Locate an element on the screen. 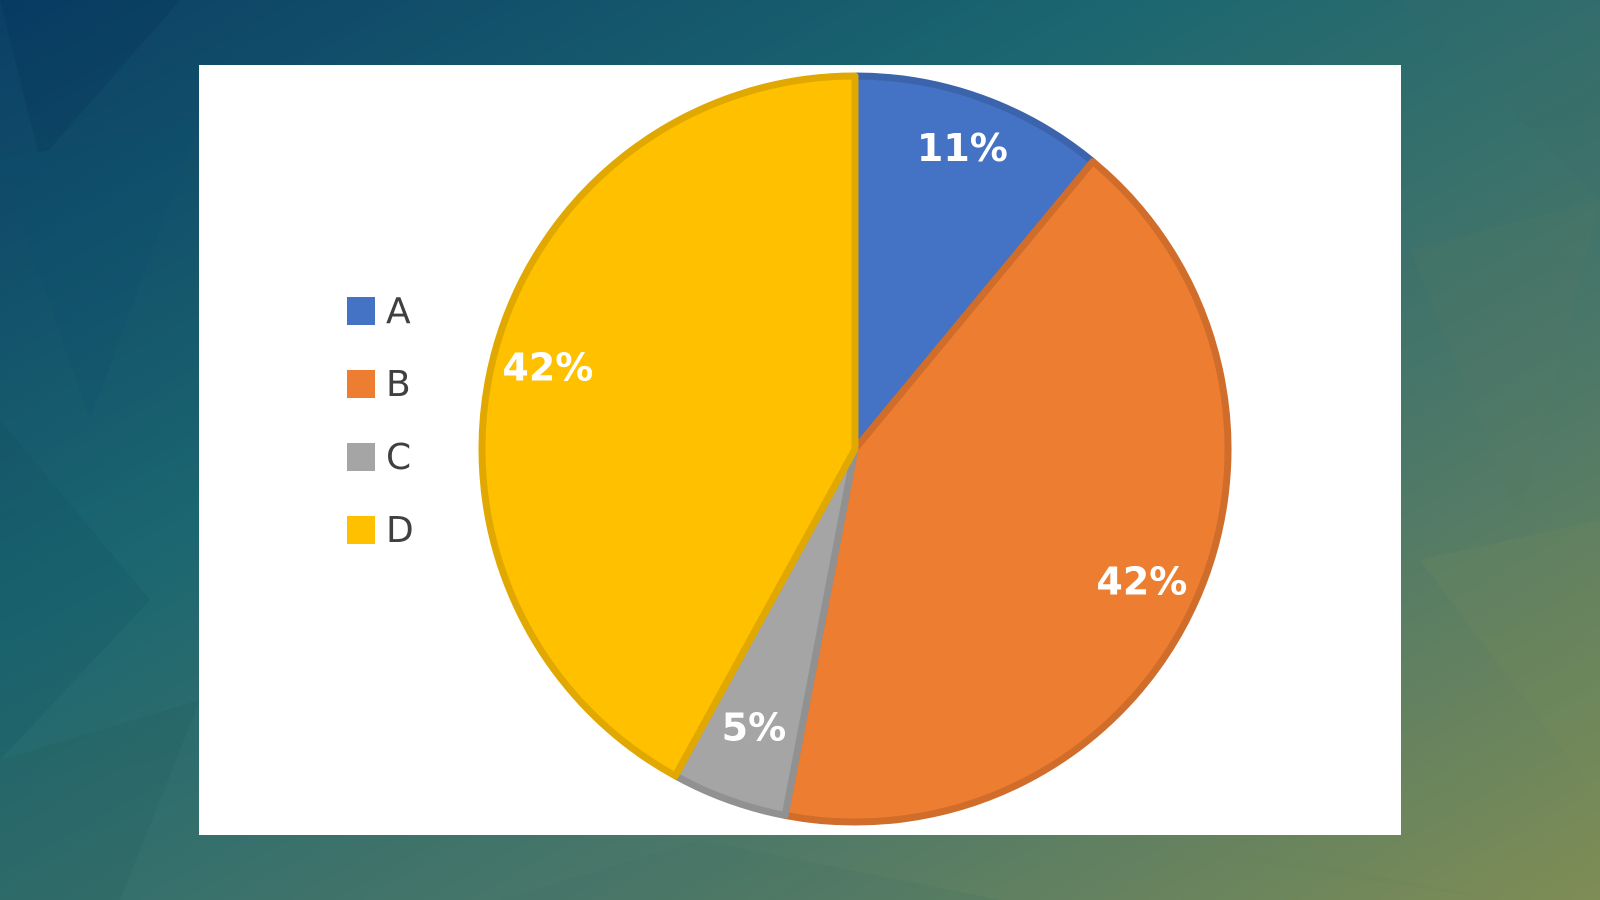 The image size is (1600, 900). value-label: 5% is located at coordinates (754, 727).